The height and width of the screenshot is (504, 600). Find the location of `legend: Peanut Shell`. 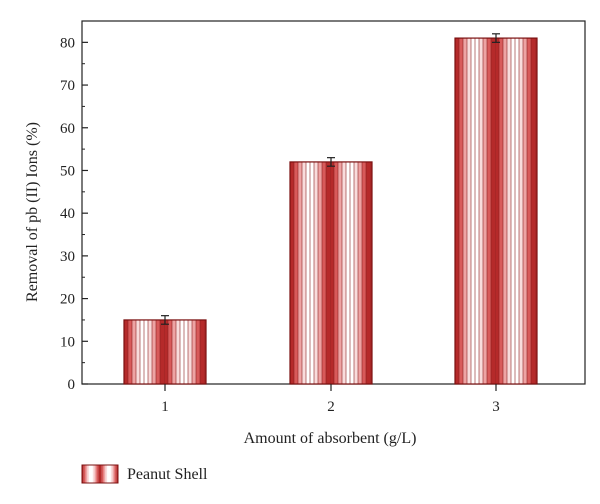

legend: Peanut Shell is located at coordinates (144, 474).